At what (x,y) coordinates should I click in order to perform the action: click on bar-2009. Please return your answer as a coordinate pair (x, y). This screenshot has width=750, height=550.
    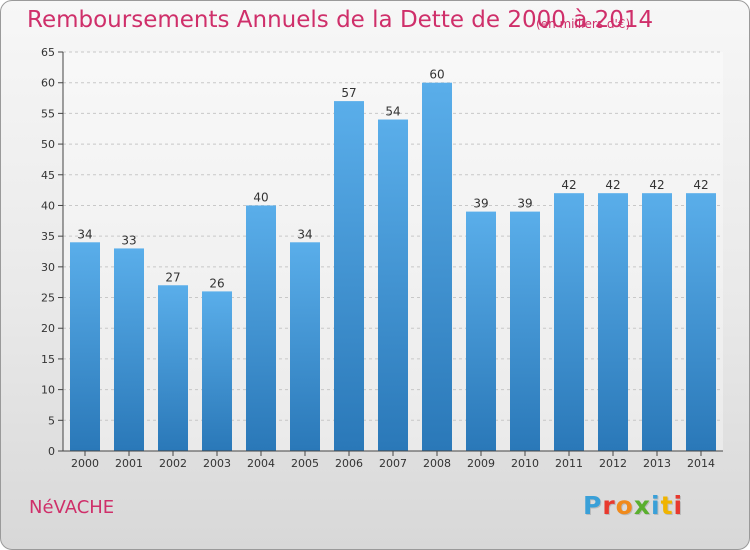
    Looking at the image, I should click on (481, 331).